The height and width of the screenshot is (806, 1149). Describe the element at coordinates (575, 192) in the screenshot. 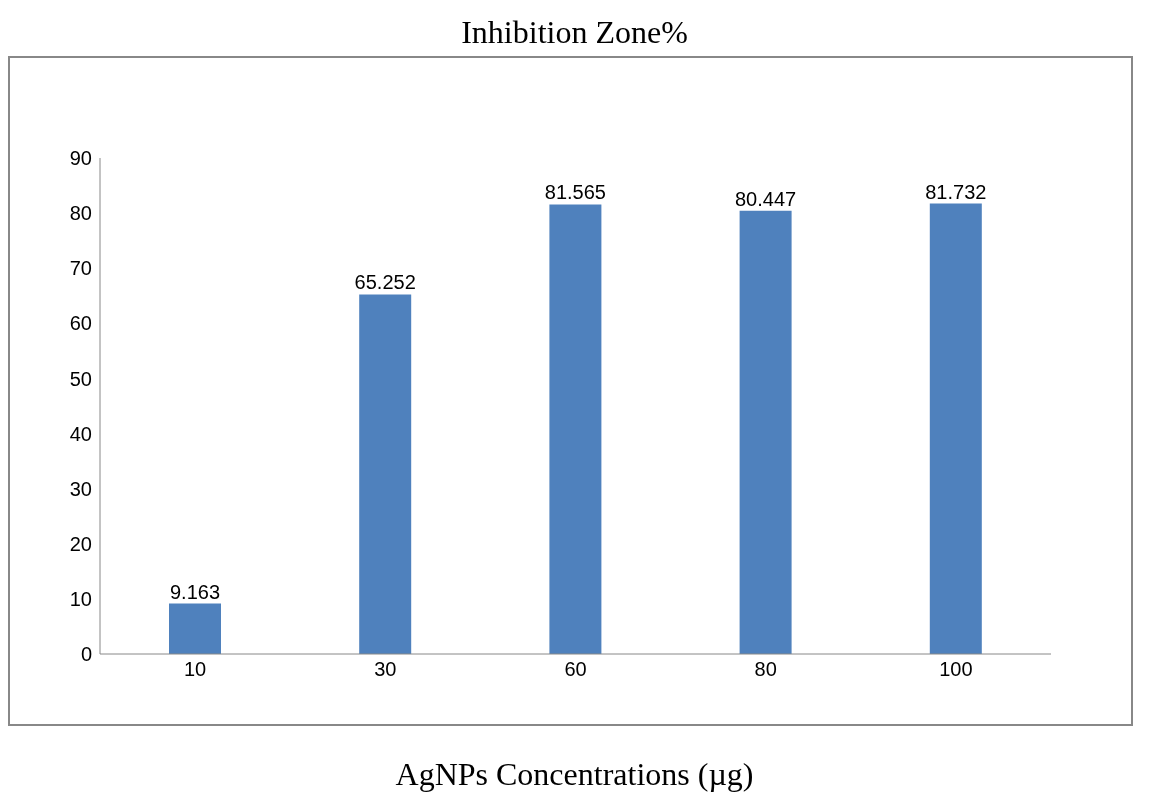

I see `data-label: 81.565` at that location.